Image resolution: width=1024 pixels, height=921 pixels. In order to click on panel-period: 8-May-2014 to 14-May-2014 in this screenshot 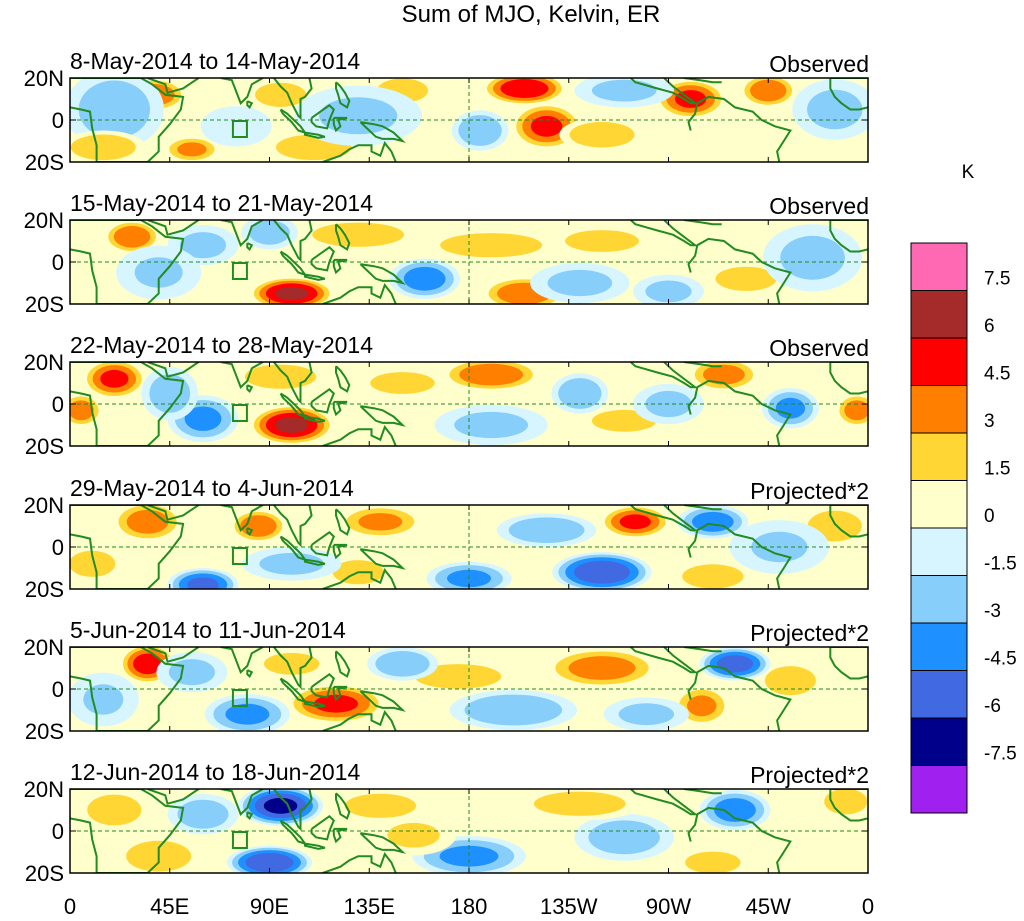, I will do `click(215, 61)`.